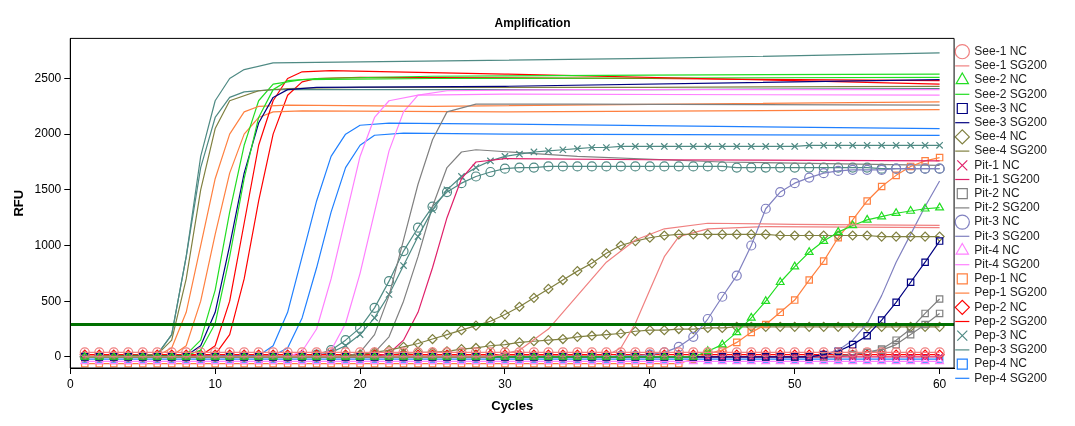  Describe the element at coordinates (51, 300) in the screenshot. I see `y-tick-label: 500` at that location.